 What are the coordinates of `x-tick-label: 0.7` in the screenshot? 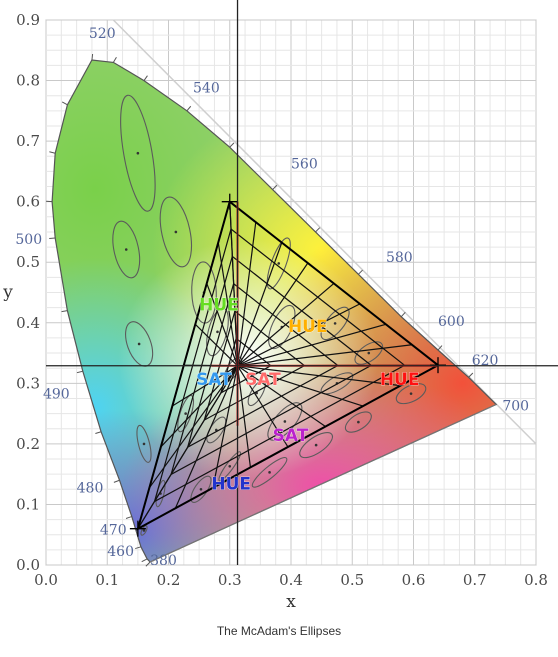 It's located at (475, 580).